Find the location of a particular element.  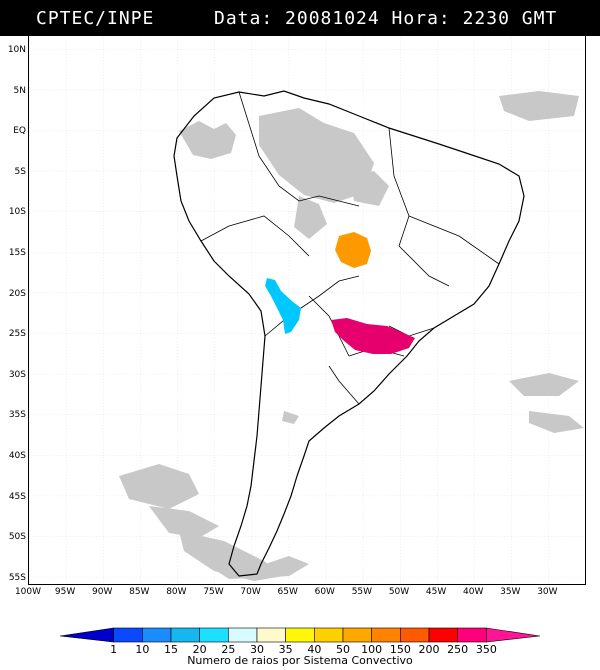

longitude-label: 75W is located at coordinates (213, 592).